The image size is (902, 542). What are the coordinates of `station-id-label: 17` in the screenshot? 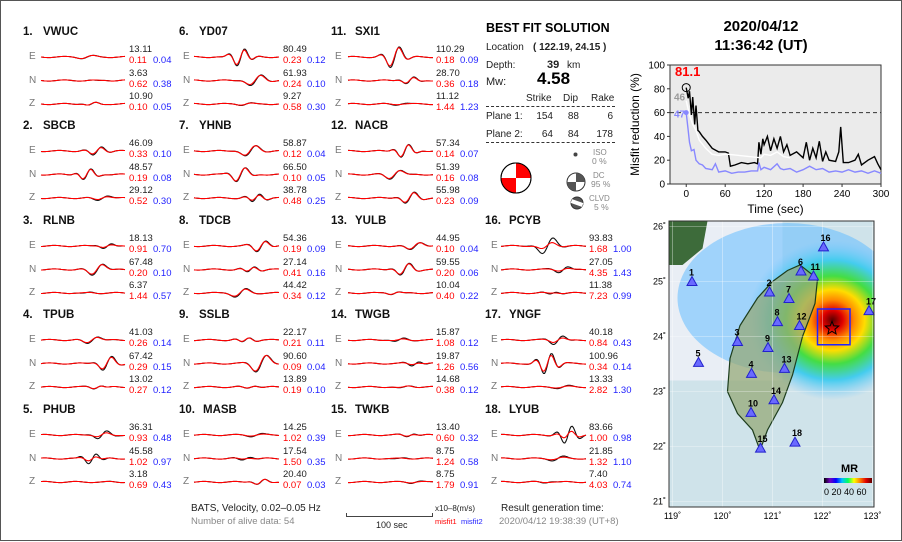 It's located at (871, 302).